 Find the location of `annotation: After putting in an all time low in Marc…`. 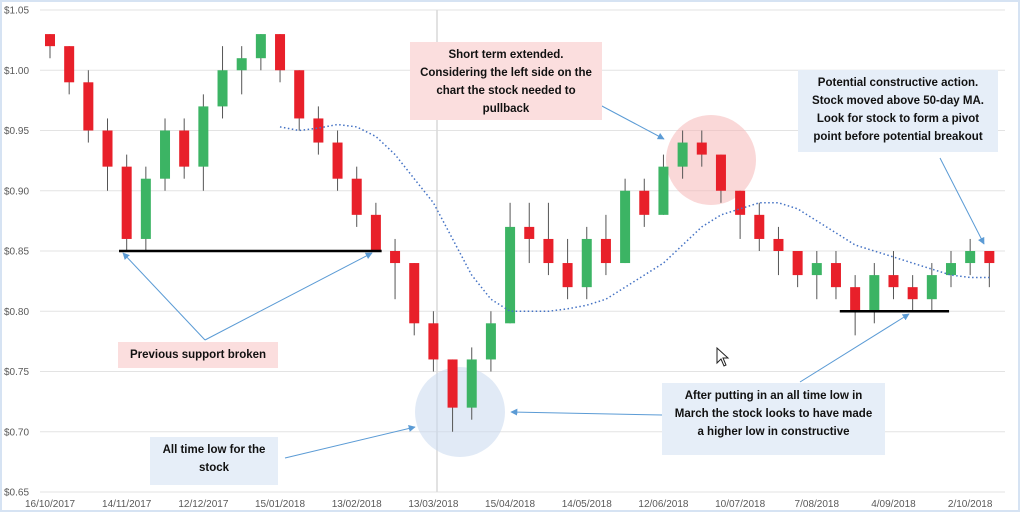

annotation: After putting in an all time low in Marc… is located at coordinates (773, 419).